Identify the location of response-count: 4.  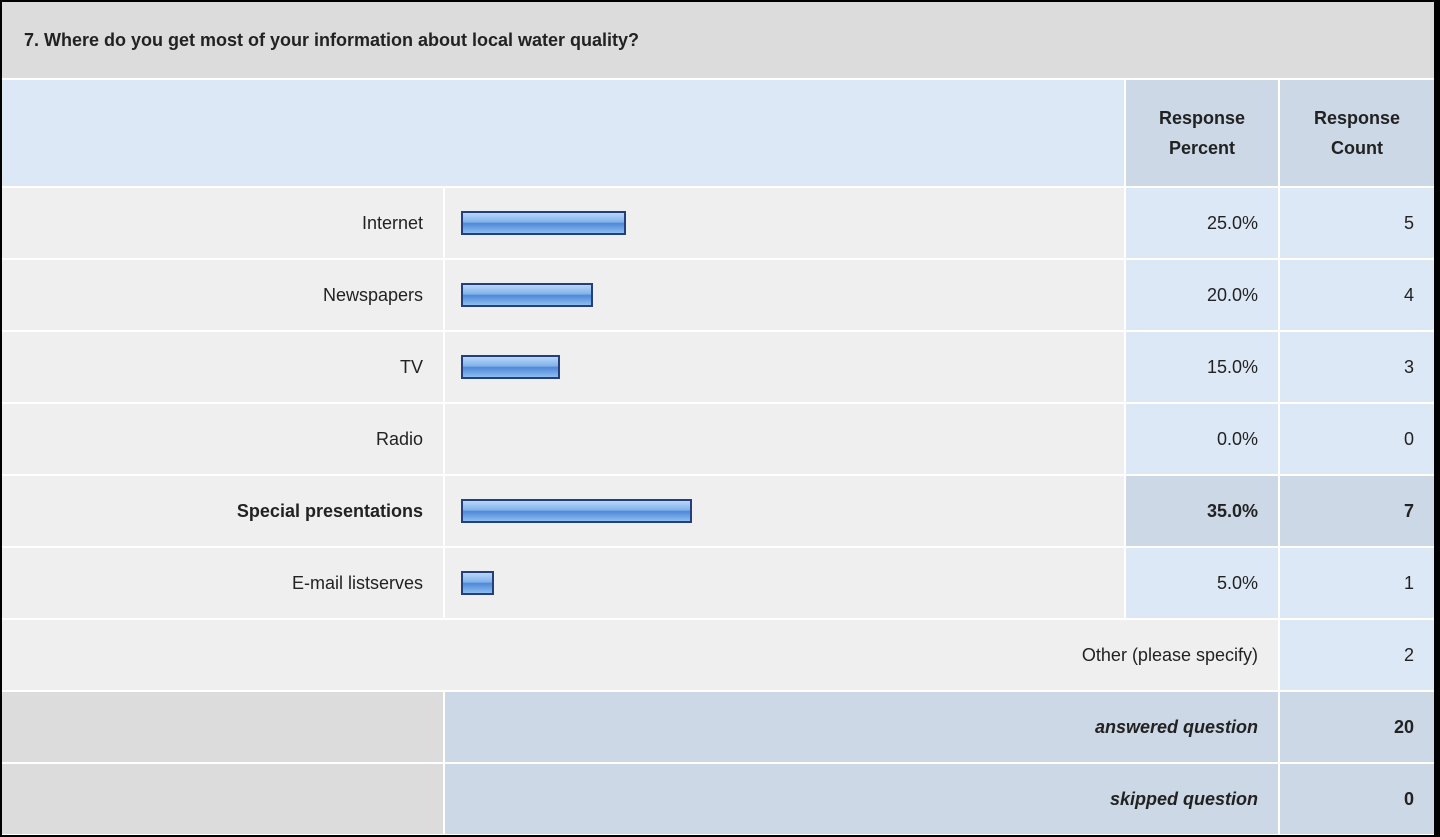
(1357, 296).